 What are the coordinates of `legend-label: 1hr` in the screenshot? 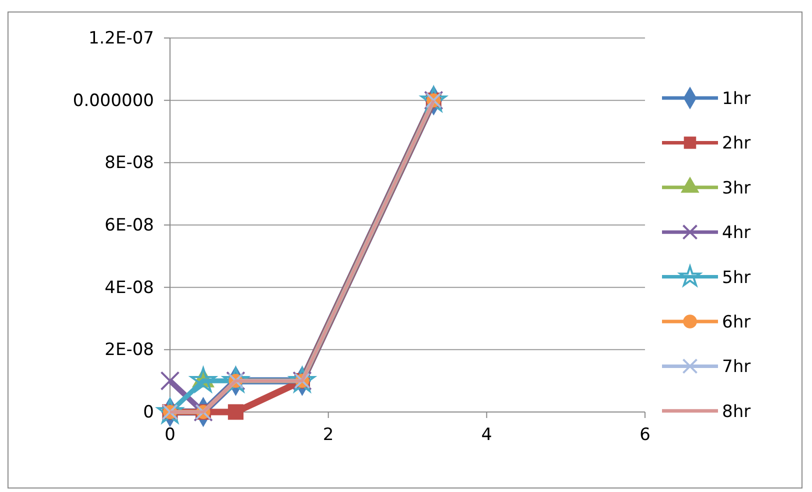 It's located at (736, 98).